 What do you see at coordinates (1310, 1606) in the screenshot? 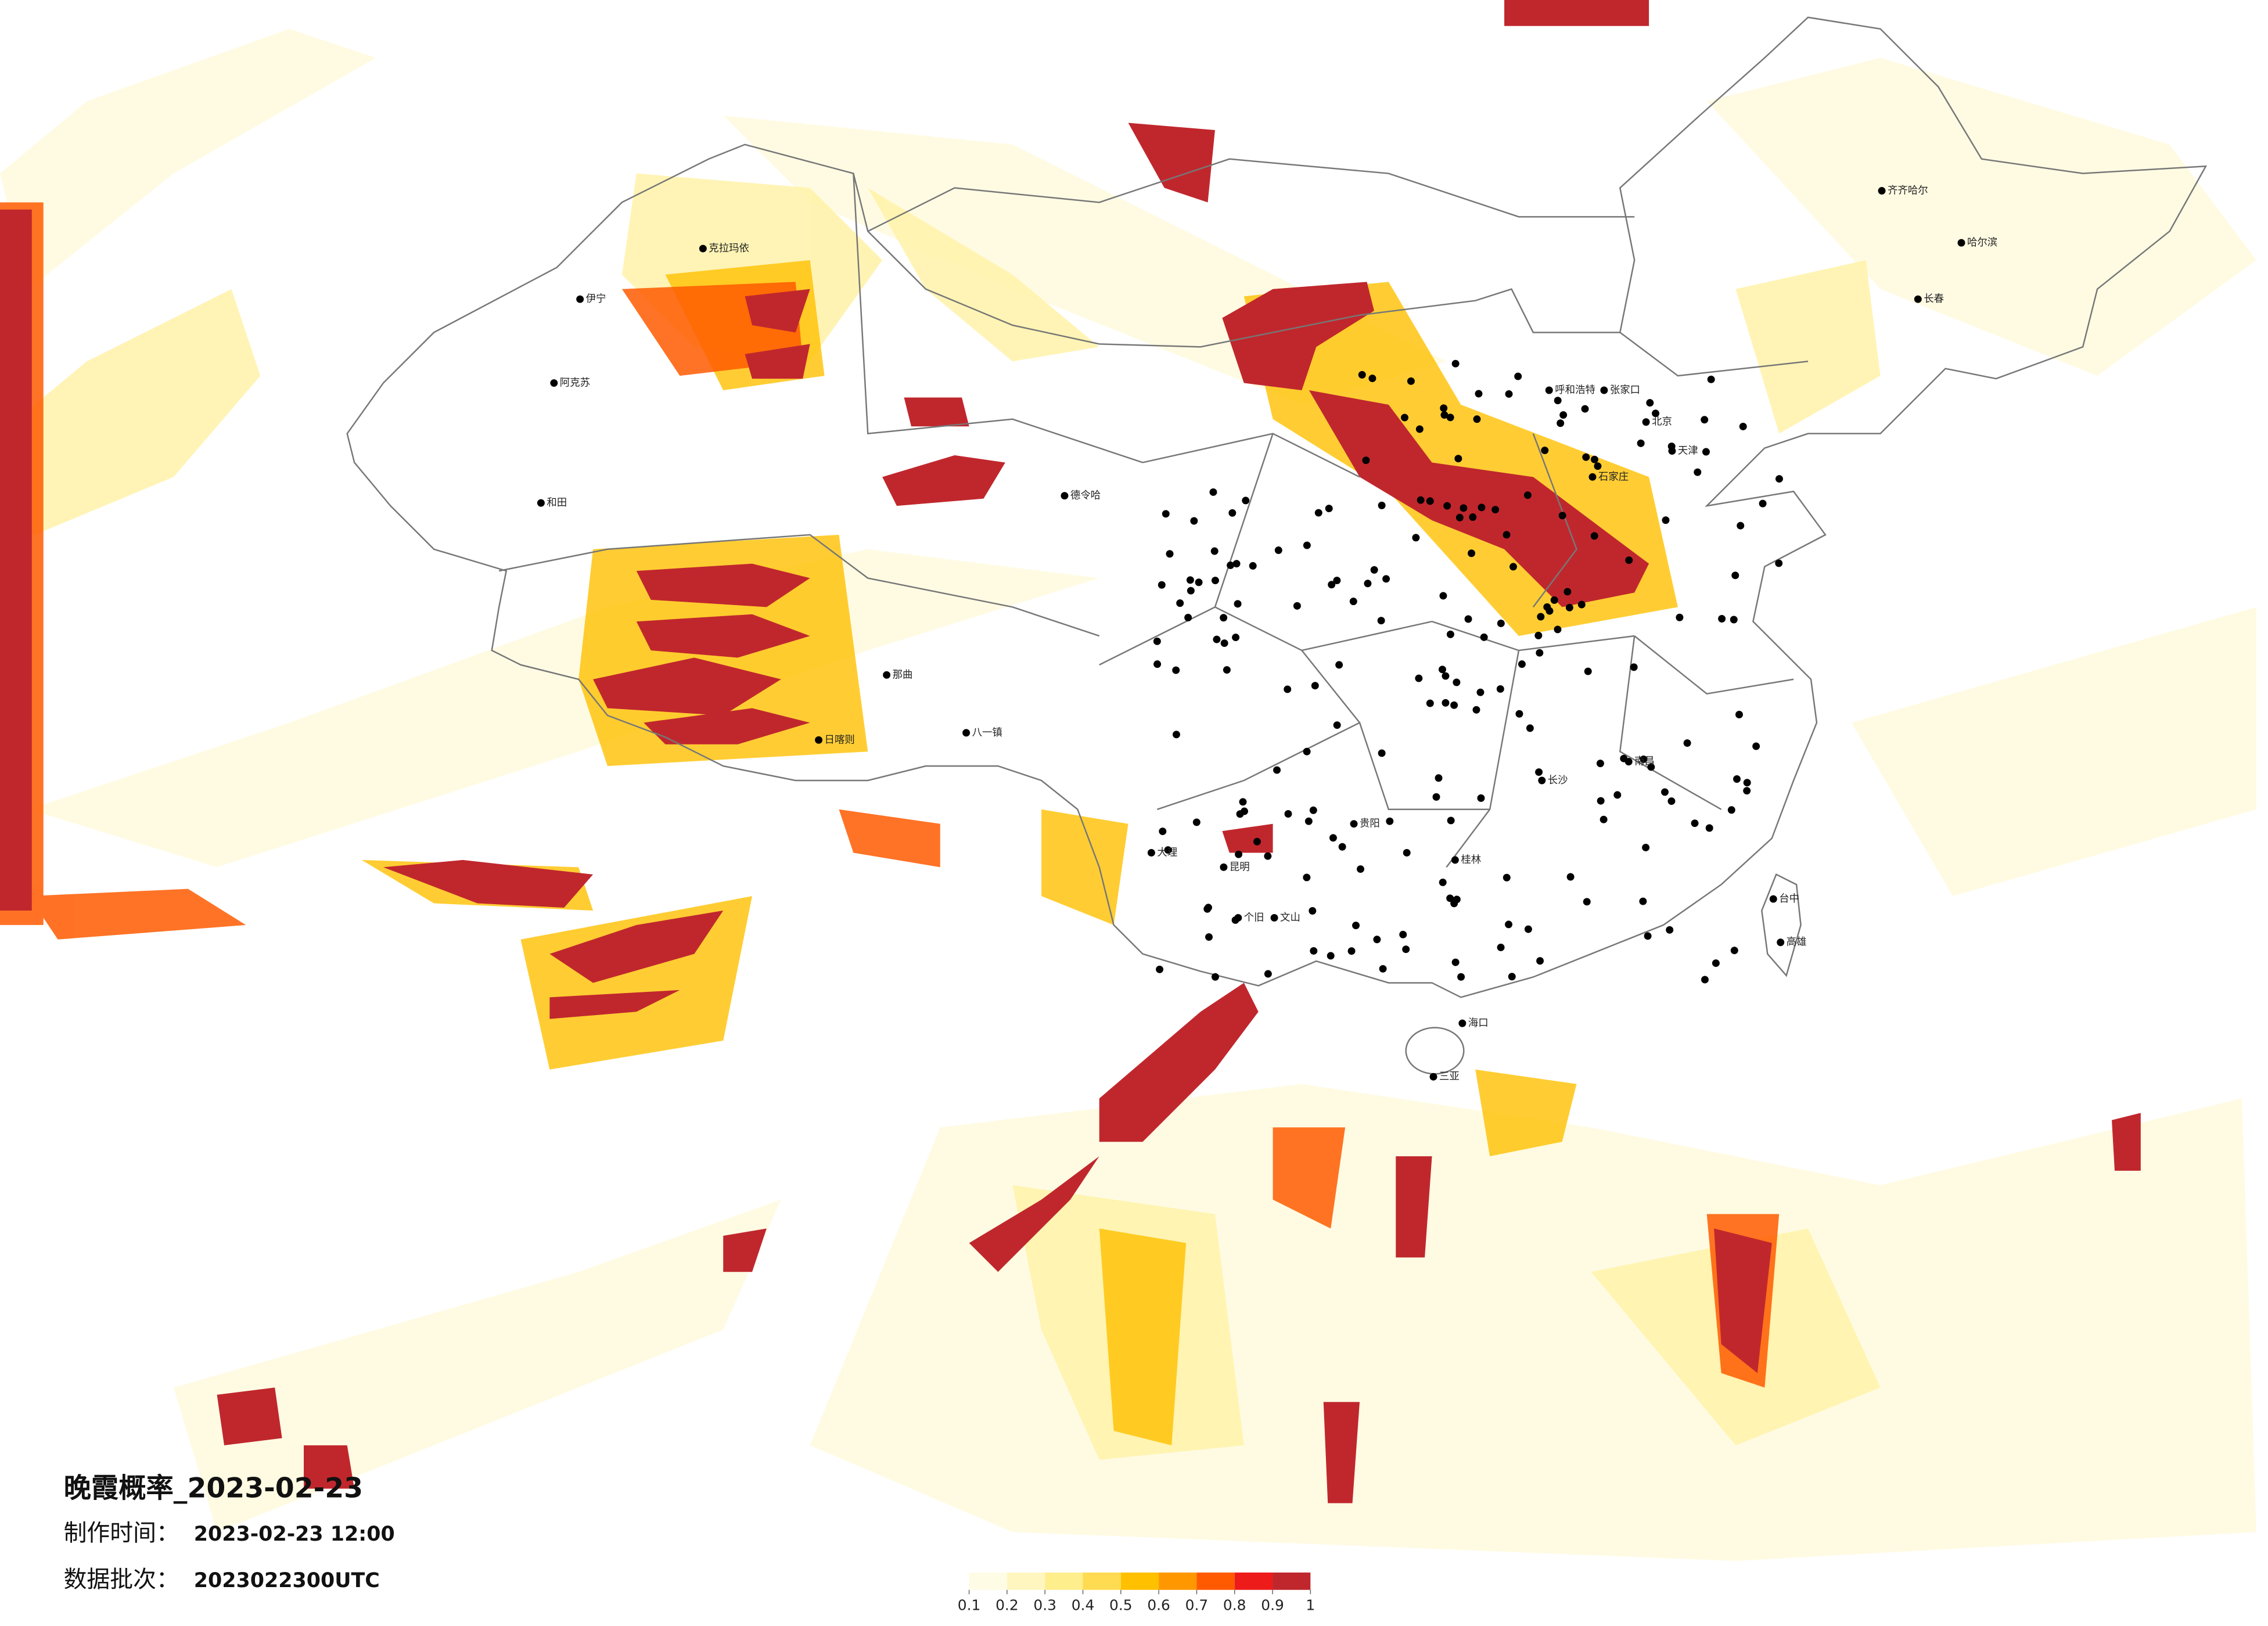
I see `colorbar-tick-label: 1` at bounding box center [1310, 1606].